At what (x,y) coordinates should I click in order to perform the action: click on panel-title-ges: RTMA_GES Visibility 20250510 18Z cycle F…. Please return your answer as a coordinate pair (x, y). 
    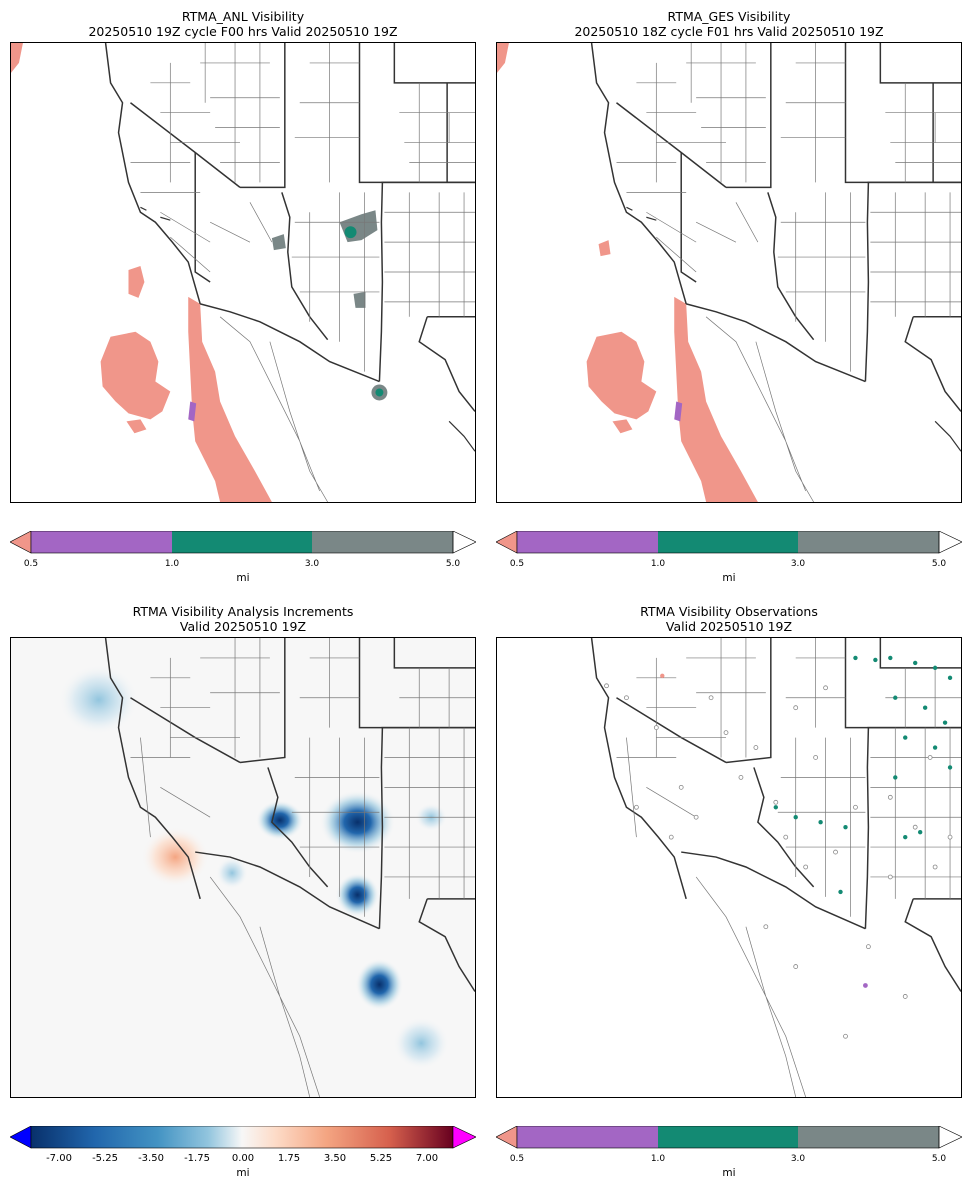
    Looking at the image, I should click on (729, 24).